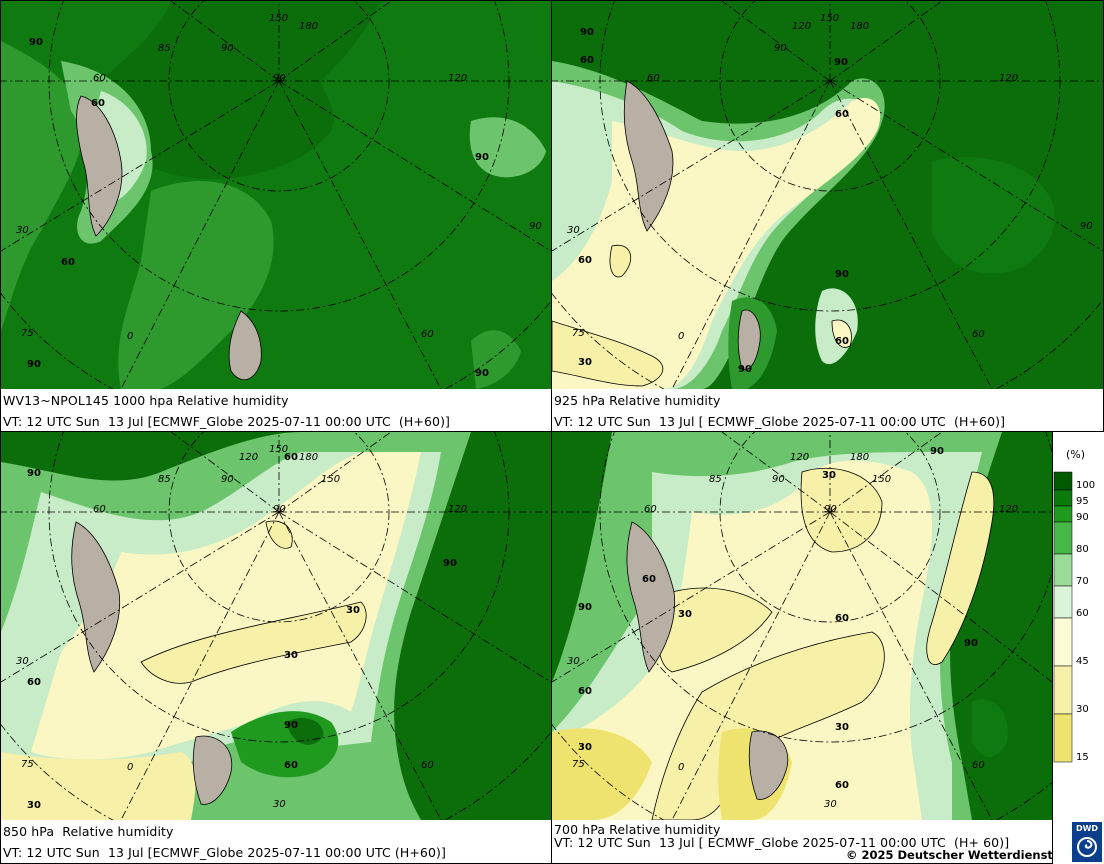  Describe the element at coordinates (1082, 661) in the screenshot. I see `legend-tick-label: 45` at that location.